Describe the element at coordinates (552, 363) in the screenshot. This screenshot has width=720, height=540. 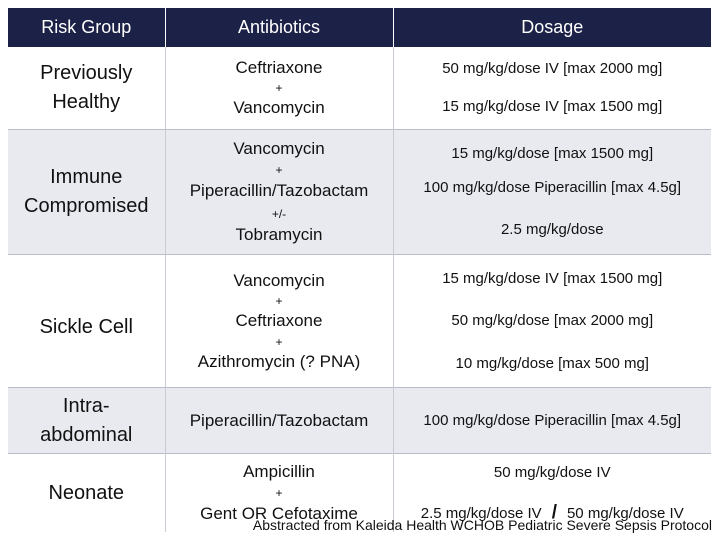
I see `dose-text: 10 mg/kg/dose [max 500 mg]` at that location.